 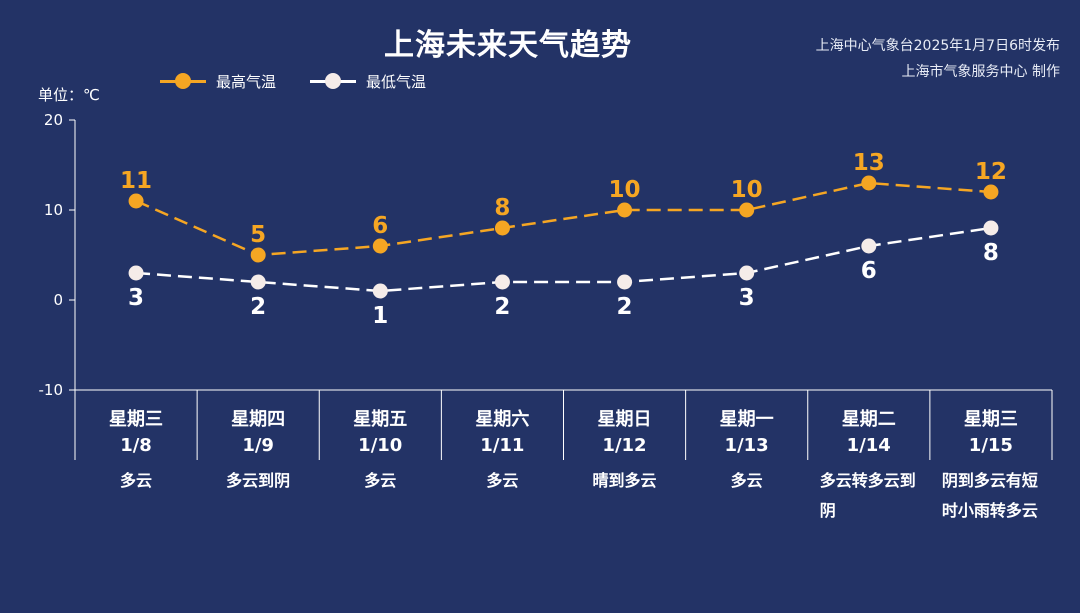 What do you see at coordinates (136, 445) in the screenshot?
I see `x-tick-date: 1/8` at bounding box center [136, 445].